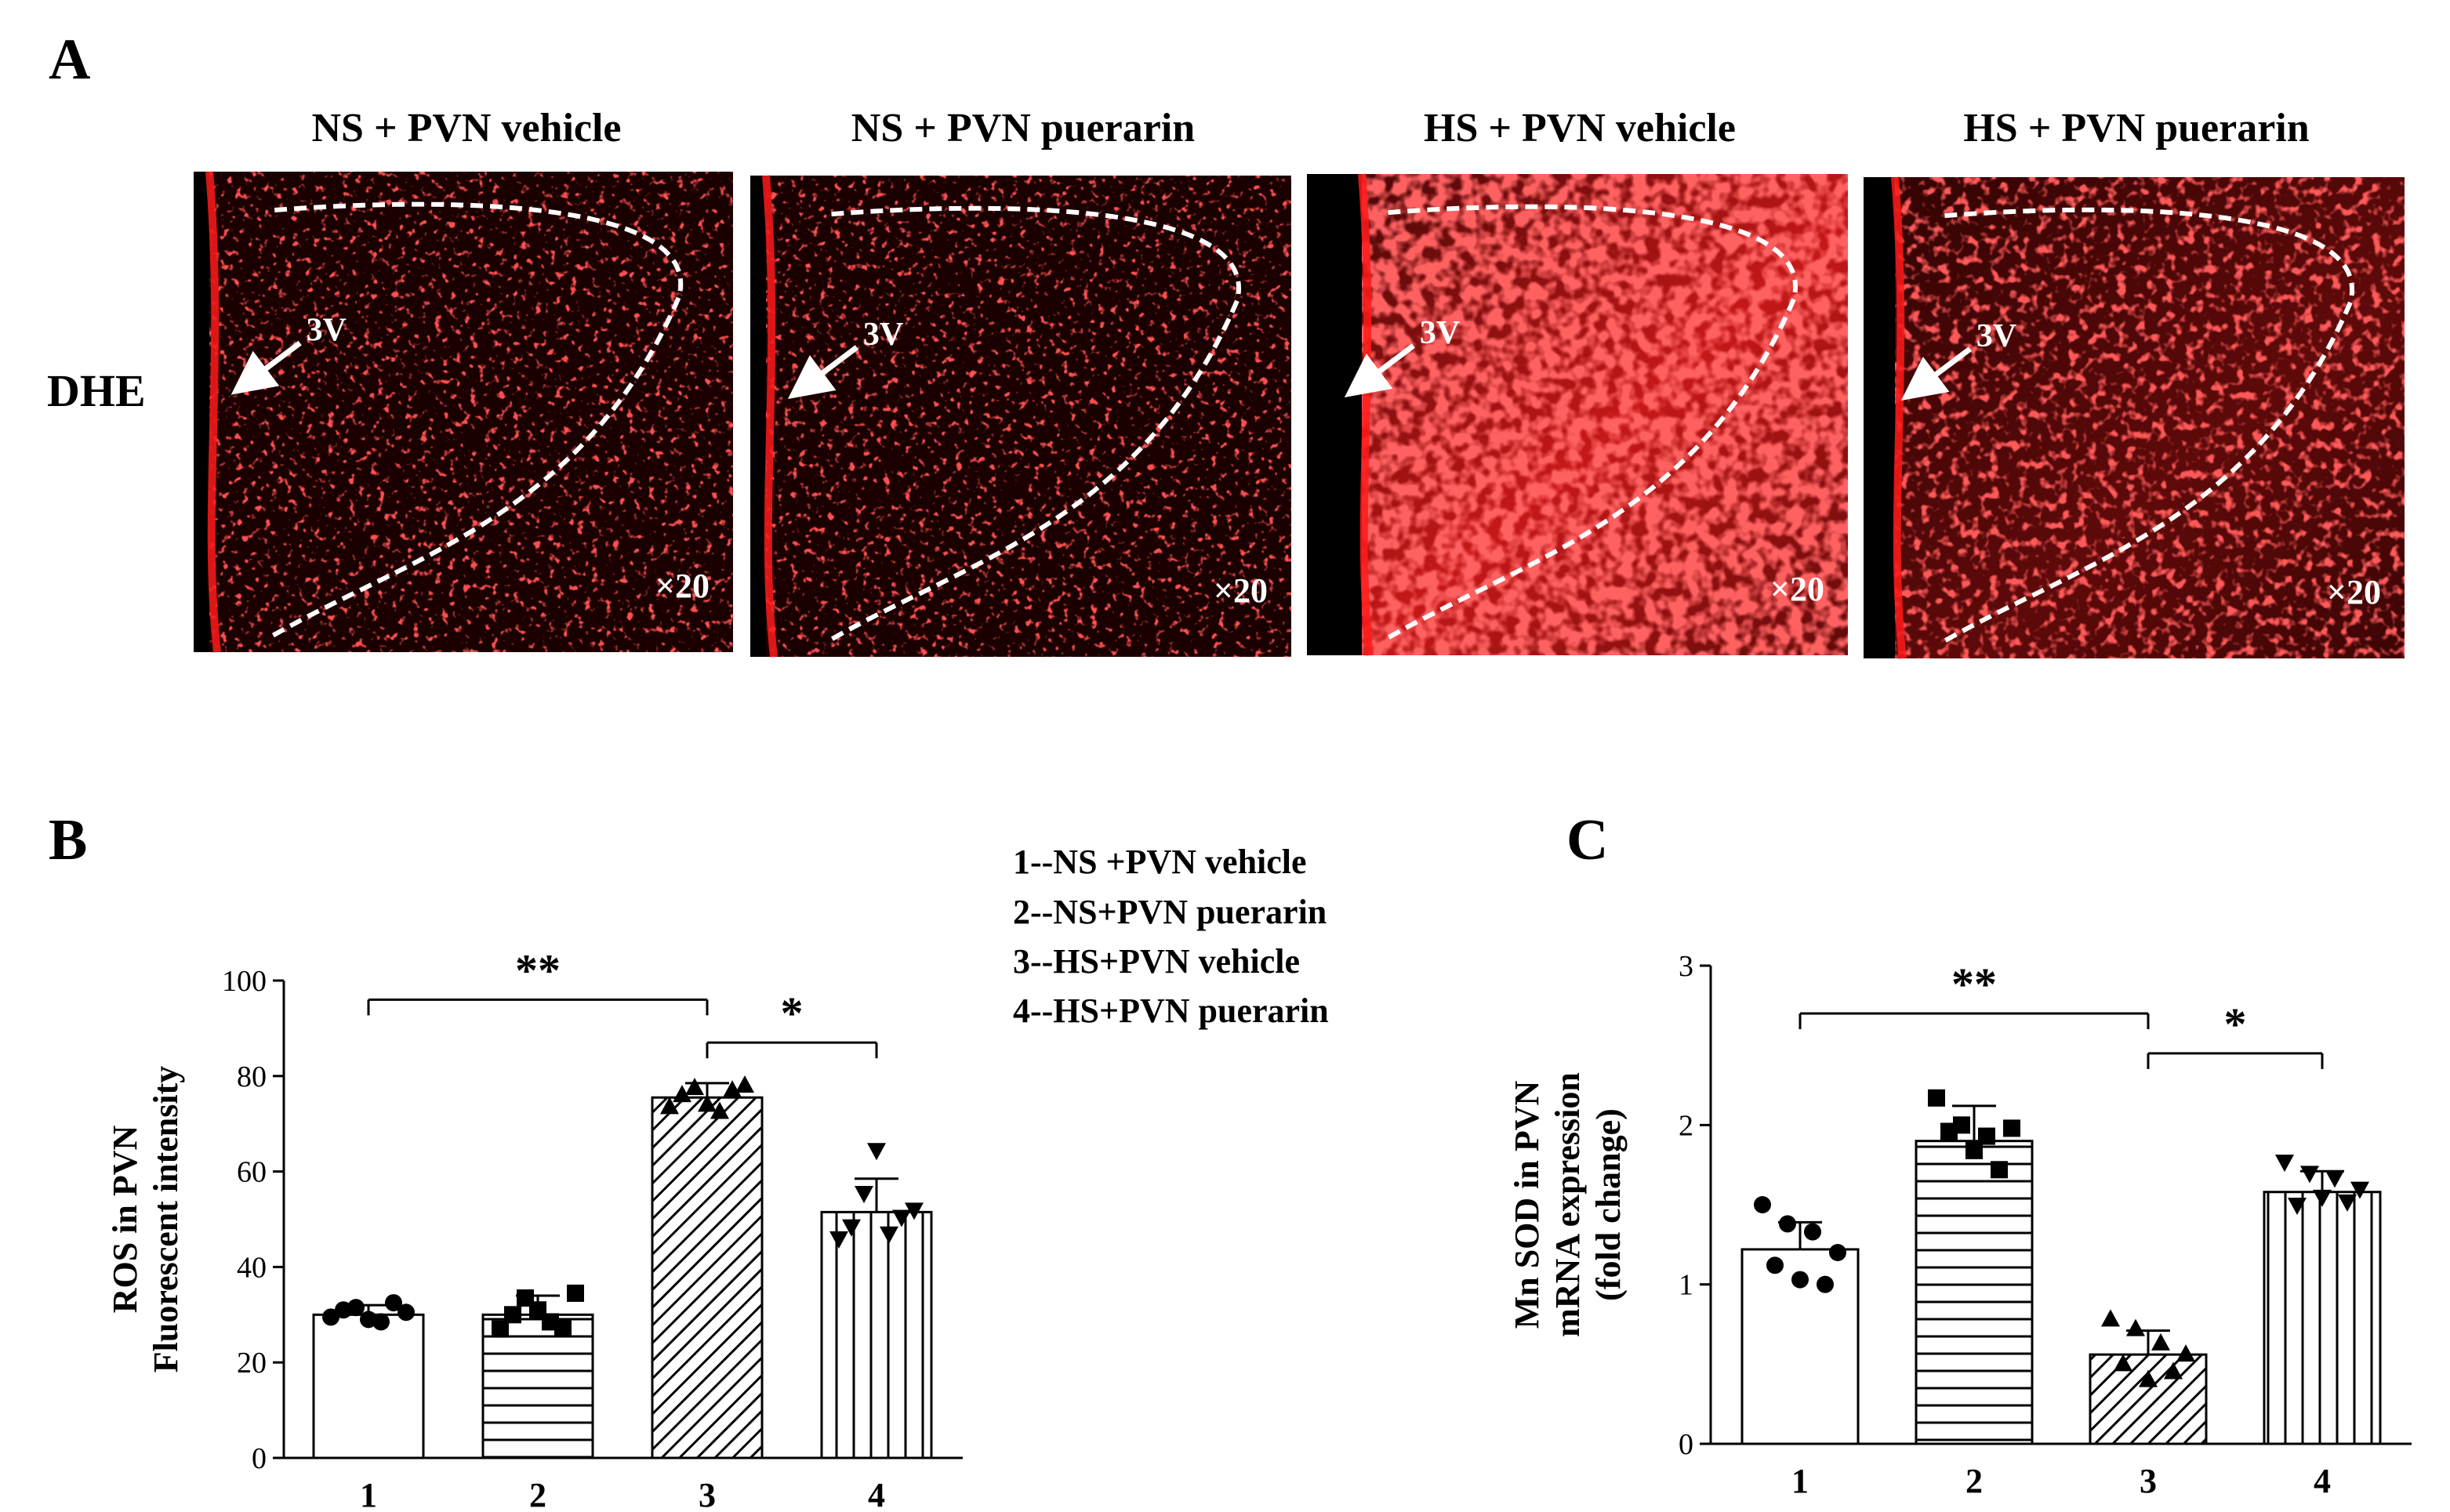 The width and height of the screenshot is (2450, 1512). I want to click on panel-a-letter: A, so click(69, 59).